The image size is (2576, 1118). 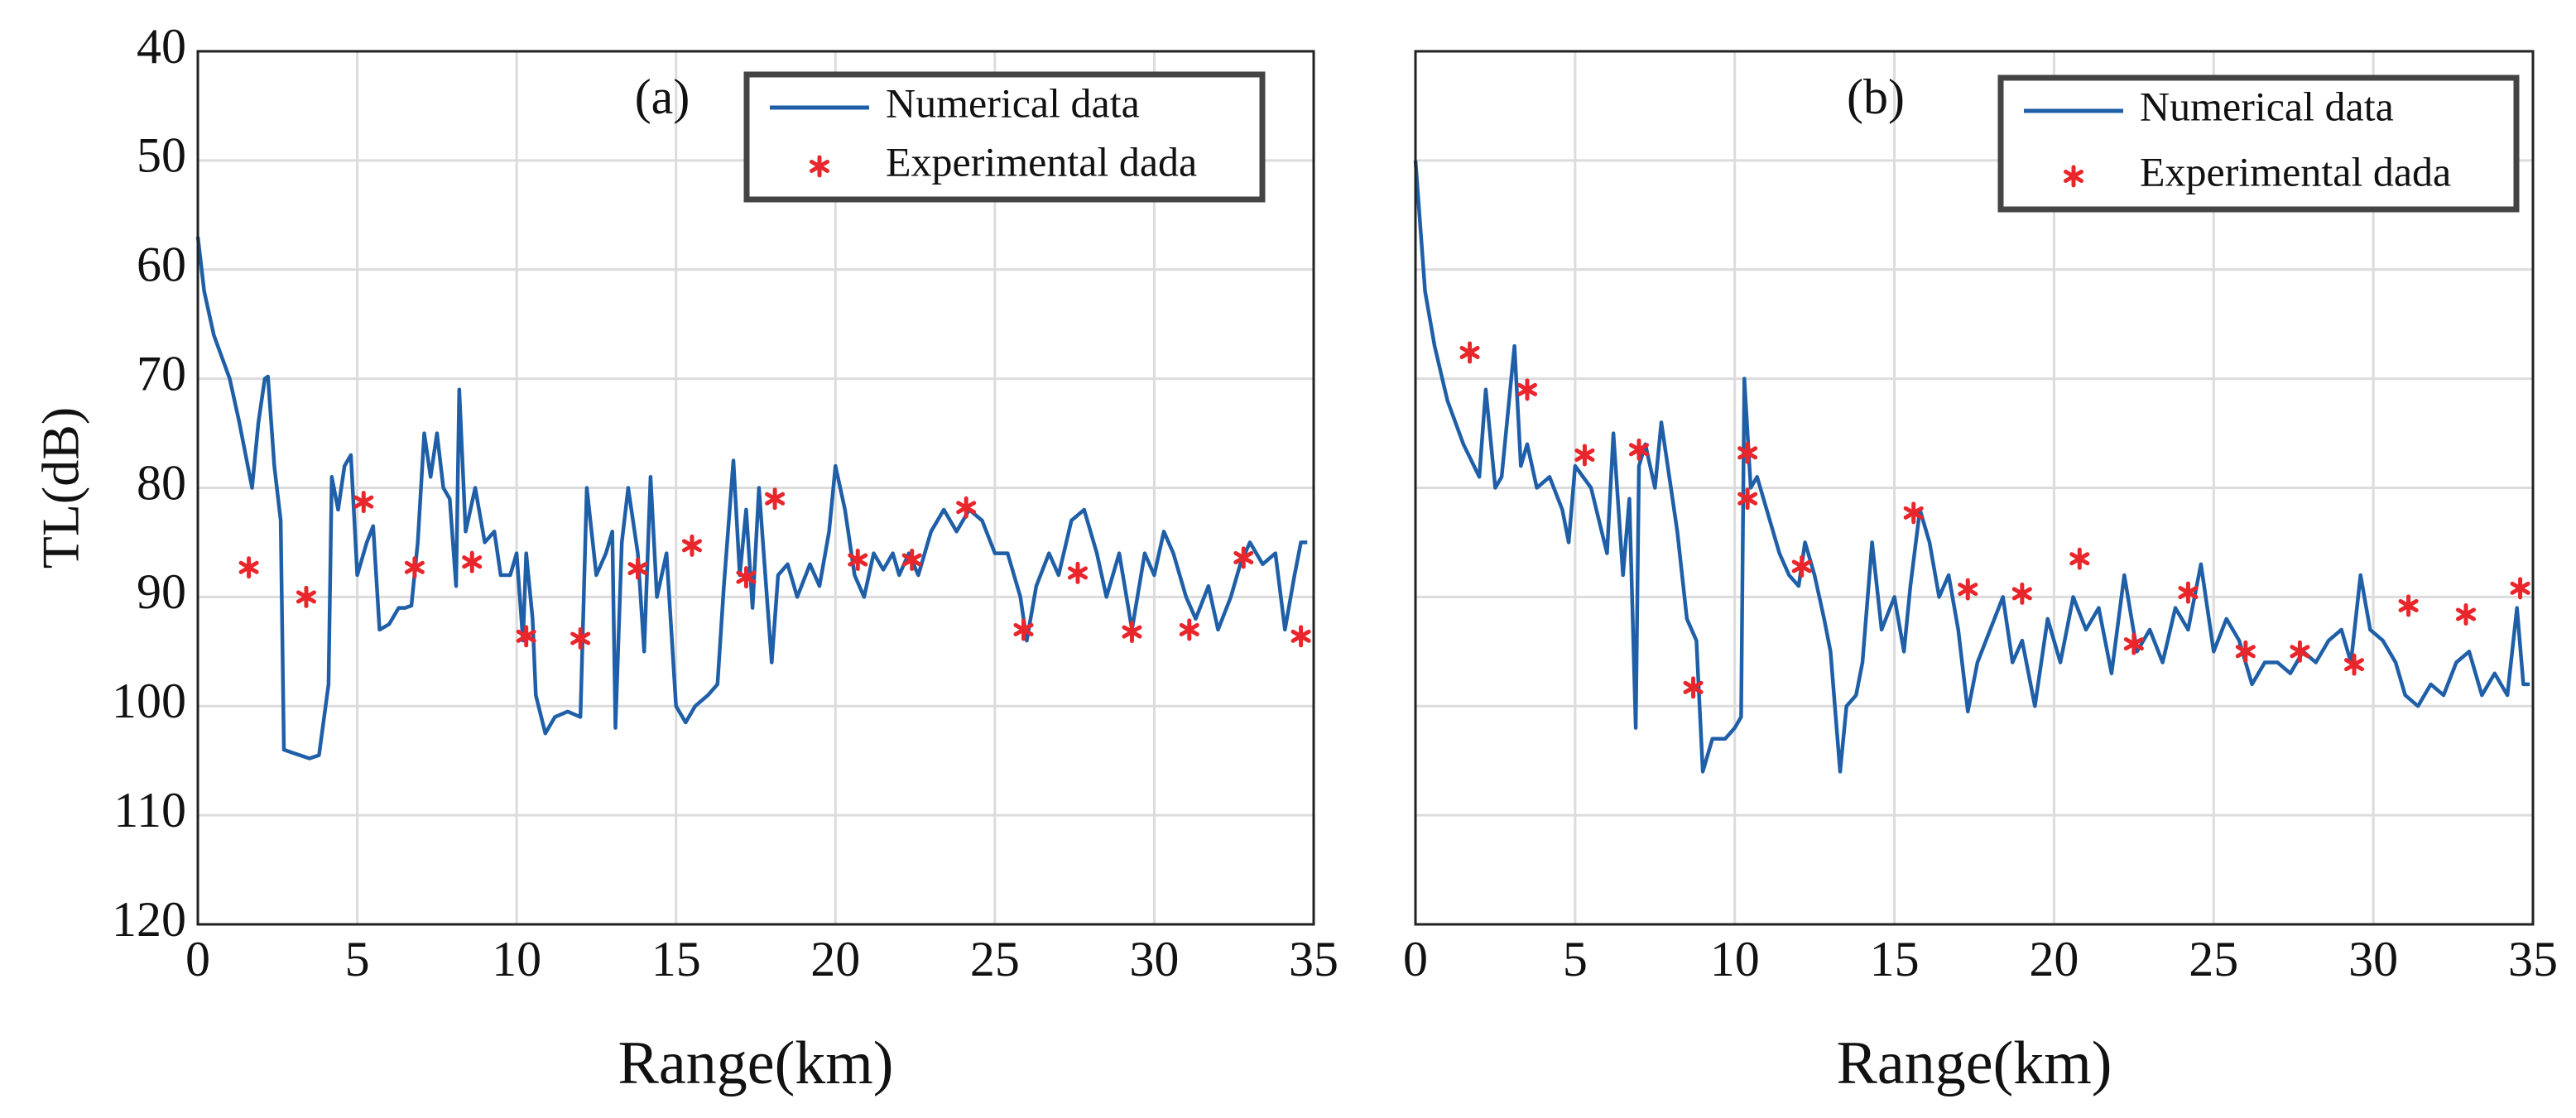 I want to click on y-tick-label: 50, so click(x=161, y=155).